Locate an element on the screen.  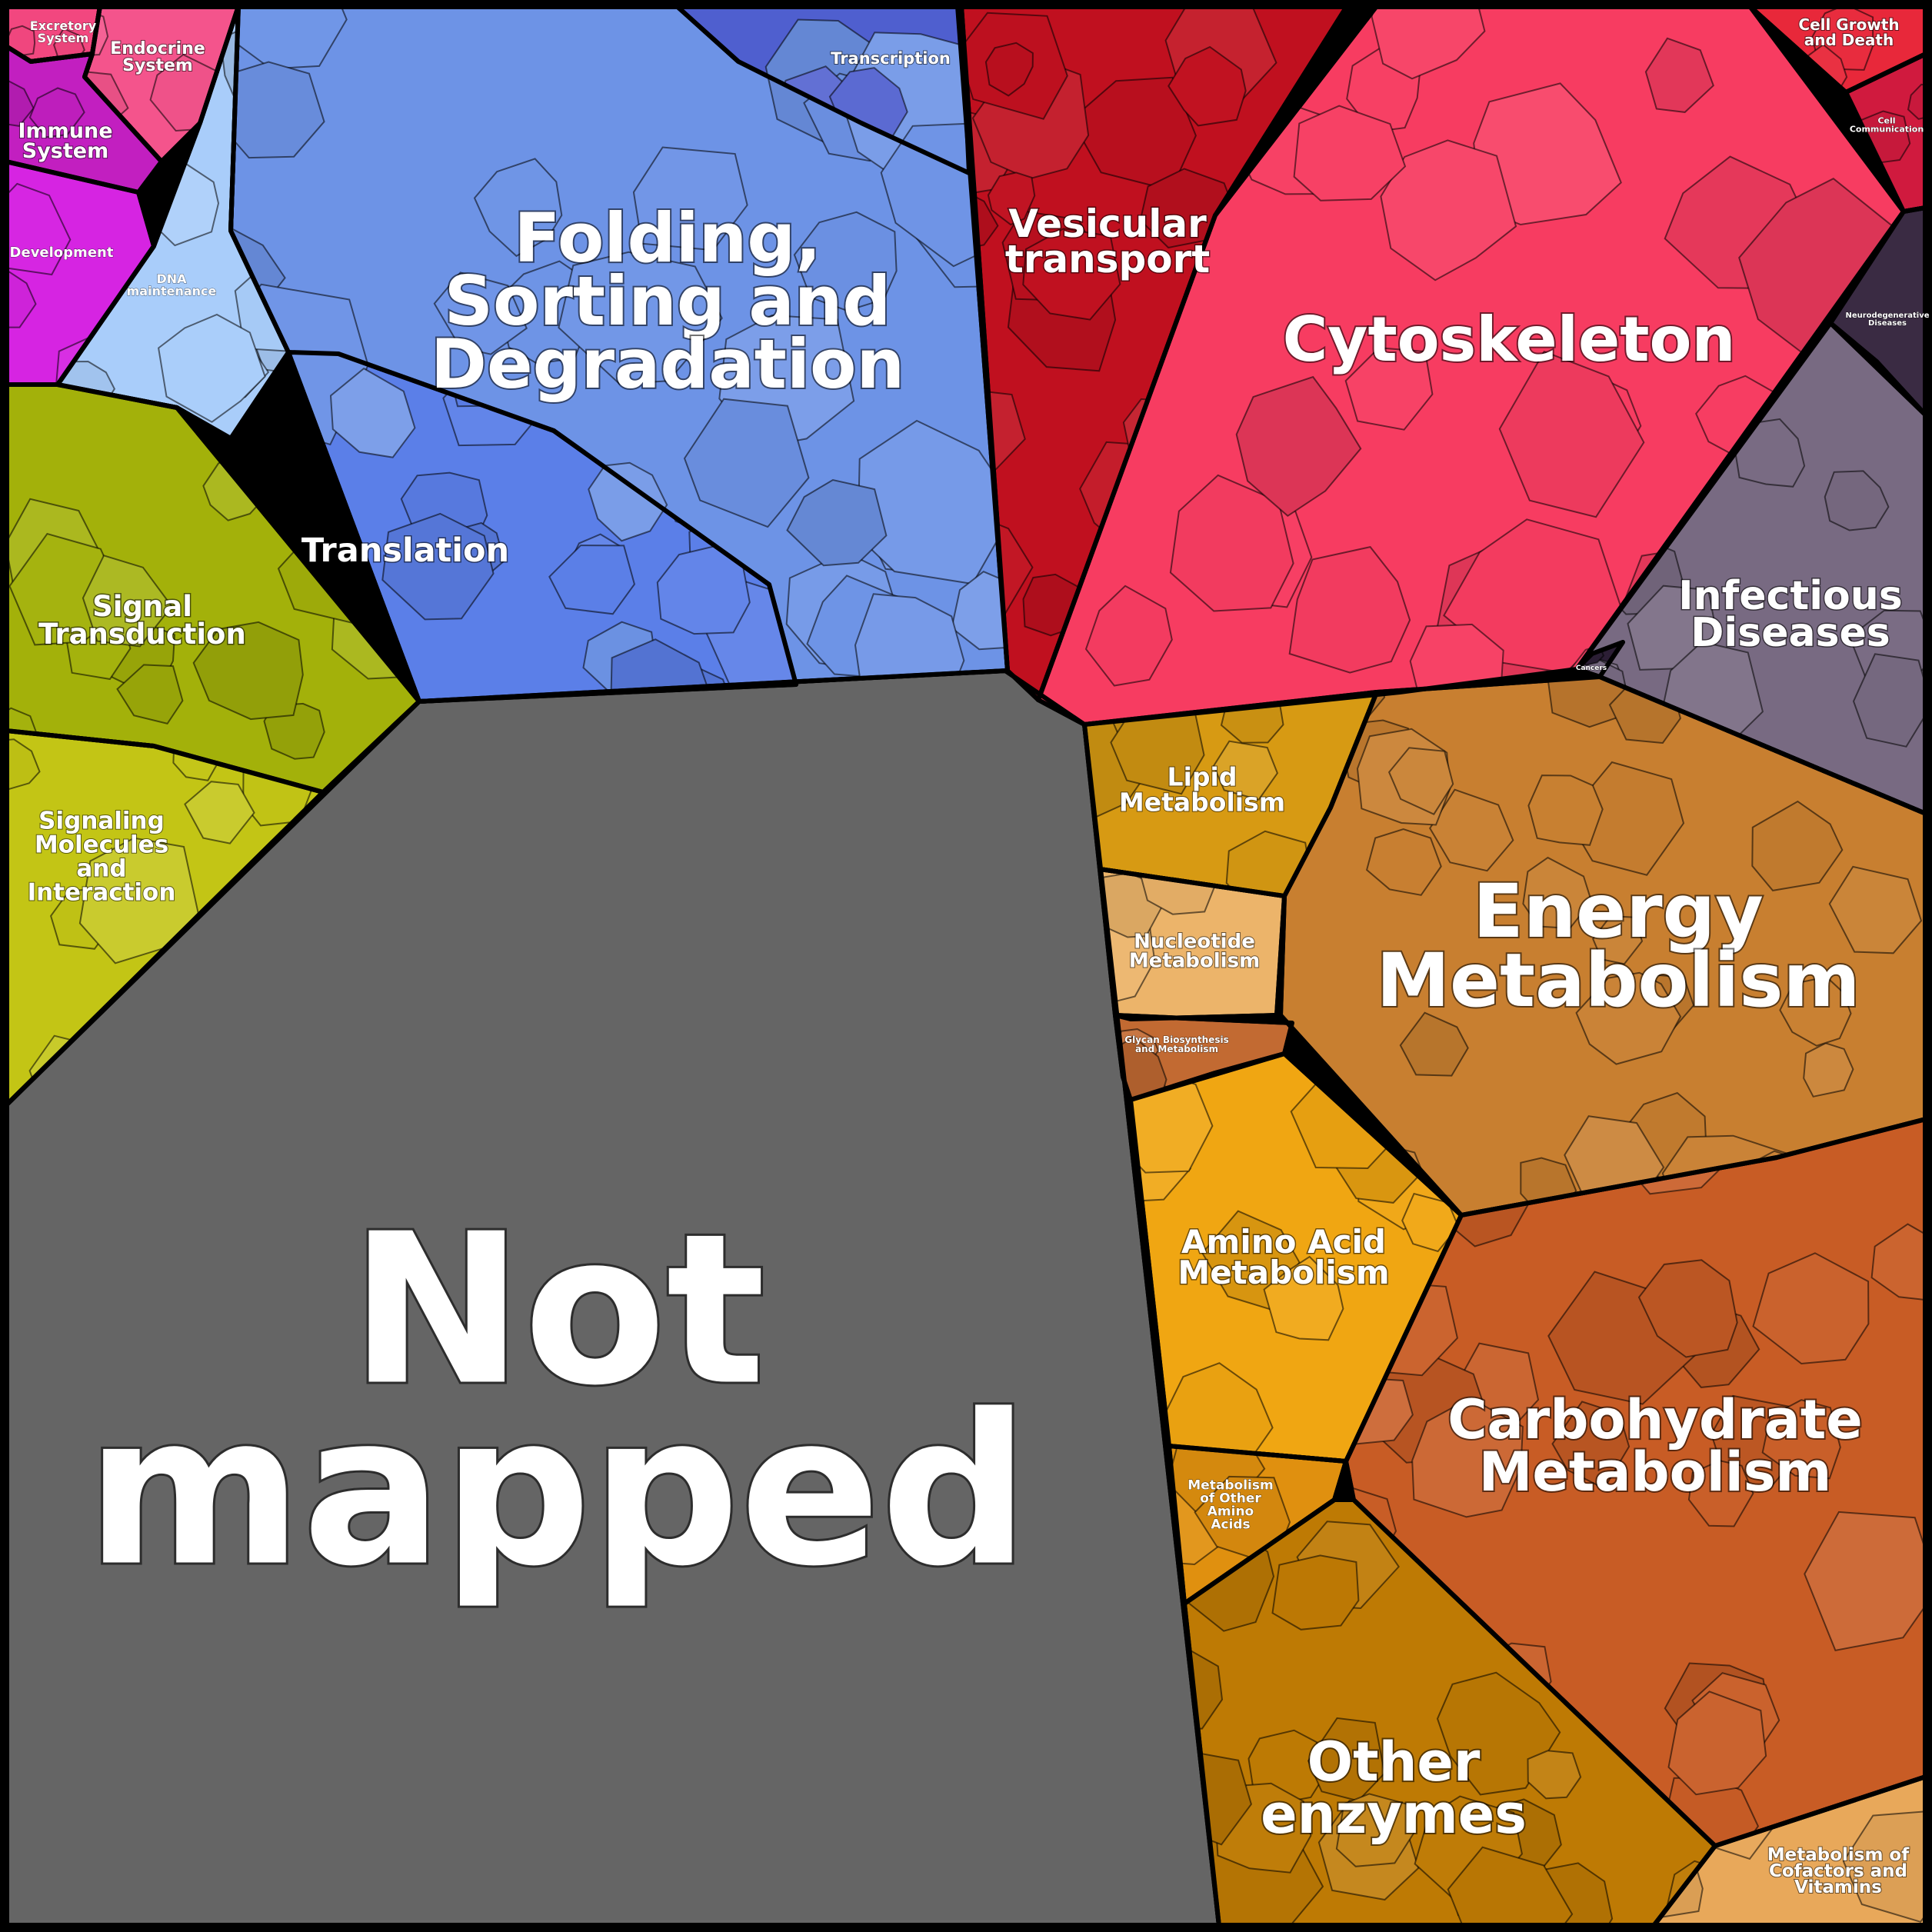
label-line: mapped is located at coordinates (557, 1490).